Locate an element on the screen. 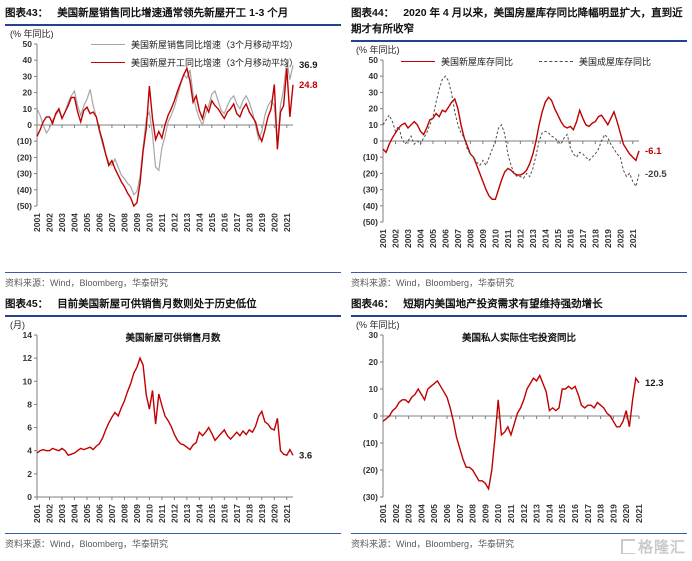 This screenshot has height=561, width=692. figure-45-header: 图表45： 目前美国新屋可供销售月数则处于历史低位 is located at coordinates (173, 307).